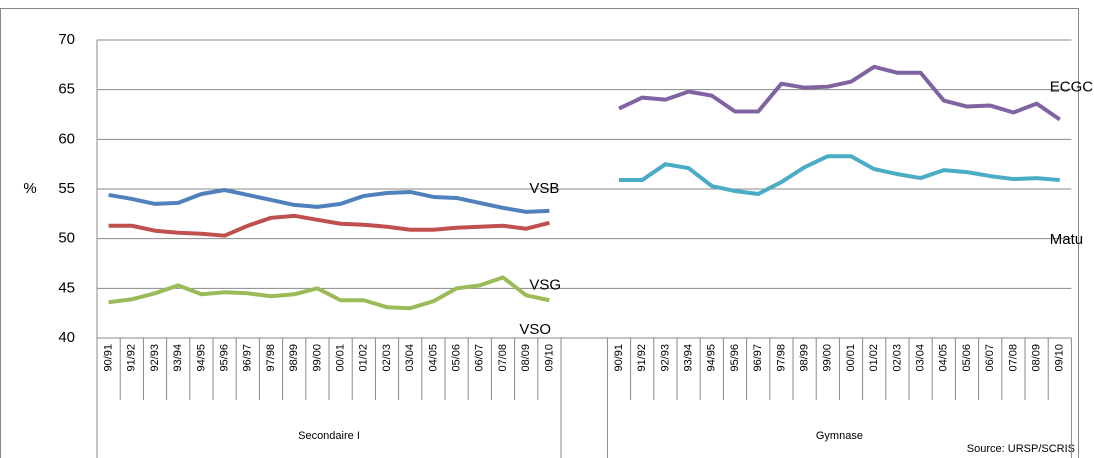  I want to click on y-tick-label: 50, so click(66, 238).